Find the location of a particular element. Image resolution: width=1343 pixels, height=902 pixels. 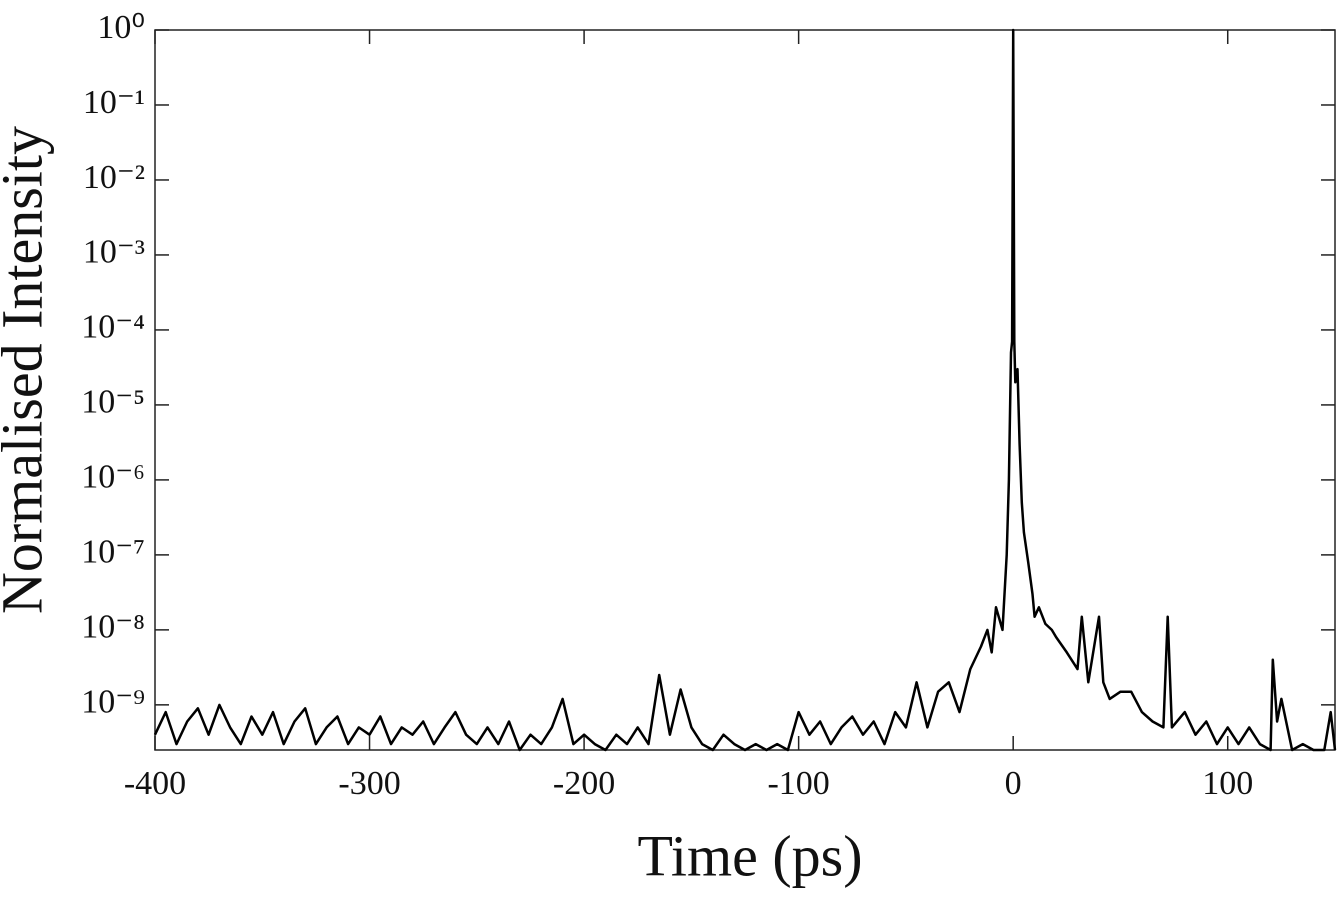

x-tick-label: -300 is located at coordinates (369, 783).